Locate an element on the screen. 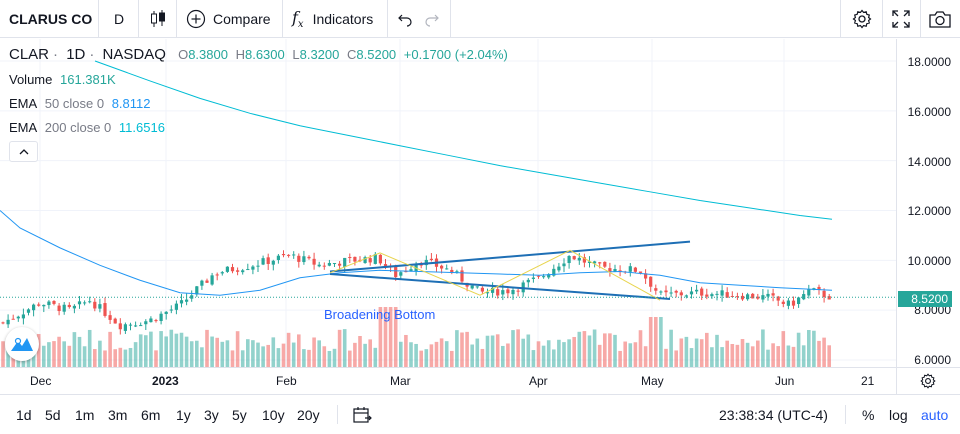  calendar-range-icon is located at coordinates (362, 414).